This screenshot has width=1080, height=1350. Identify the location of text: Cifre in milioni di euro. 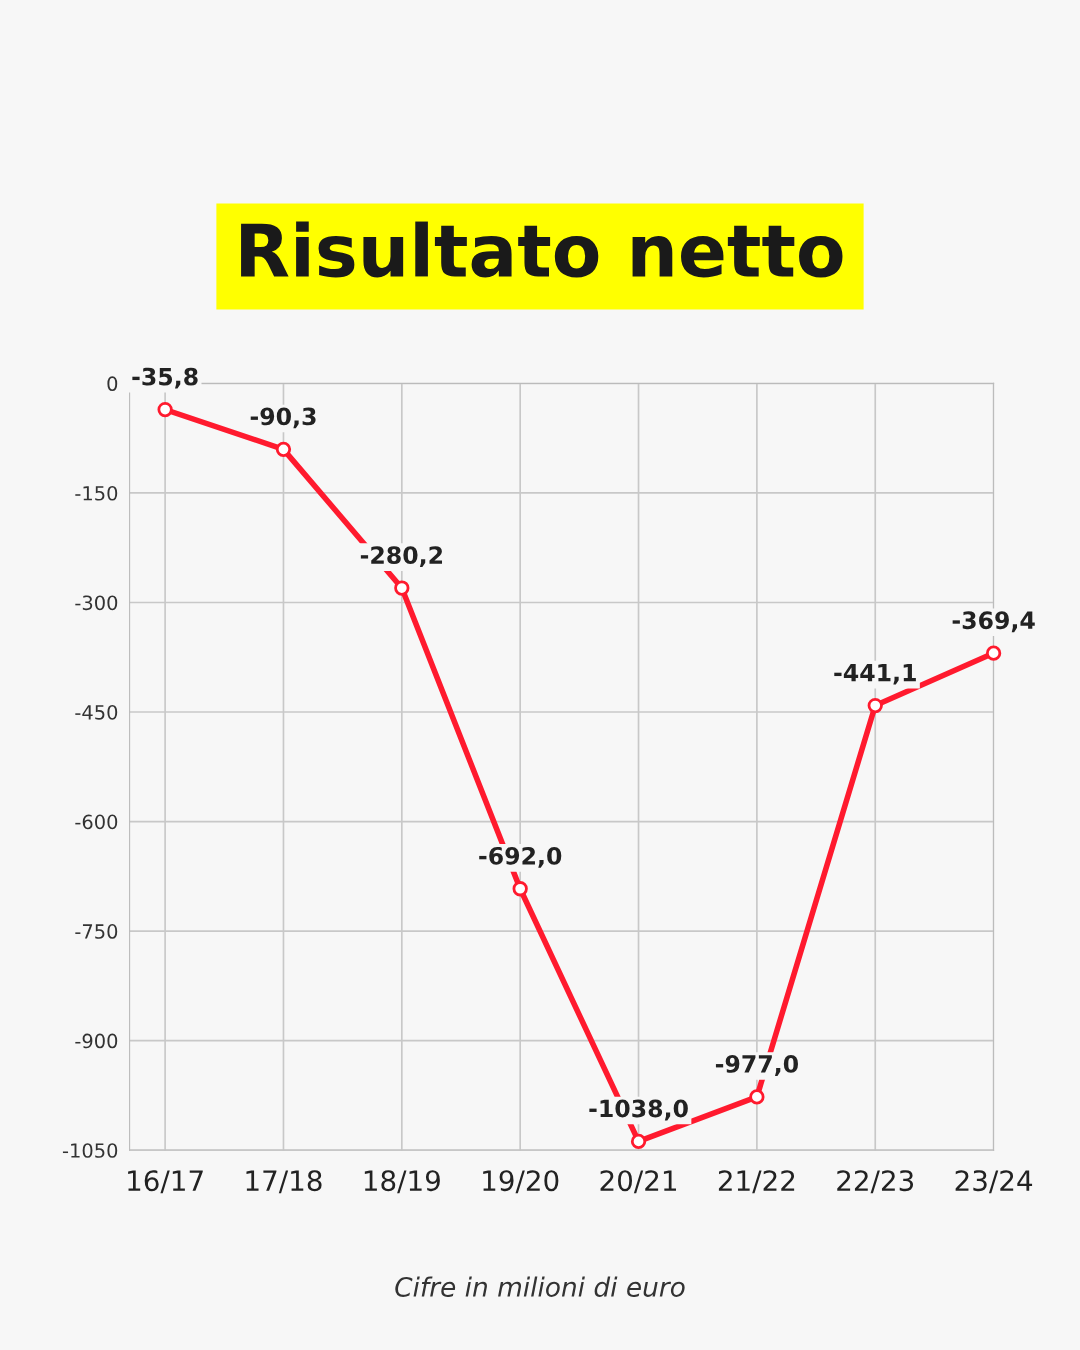
(540, 1286).